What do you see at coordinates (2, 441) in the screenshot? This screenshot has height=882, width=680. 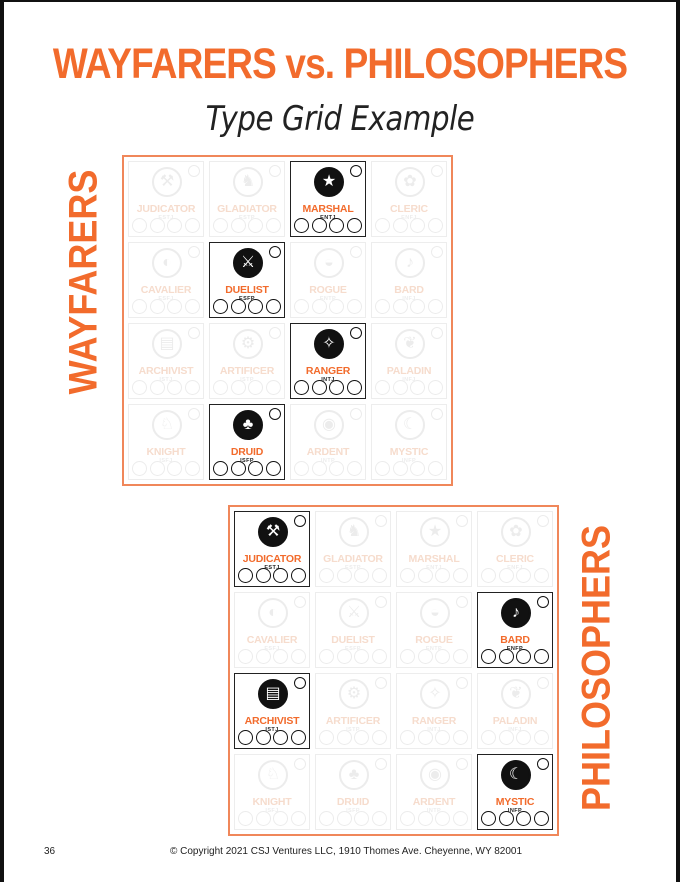 I see `page-edge-left` at bounding box center [2, 441].